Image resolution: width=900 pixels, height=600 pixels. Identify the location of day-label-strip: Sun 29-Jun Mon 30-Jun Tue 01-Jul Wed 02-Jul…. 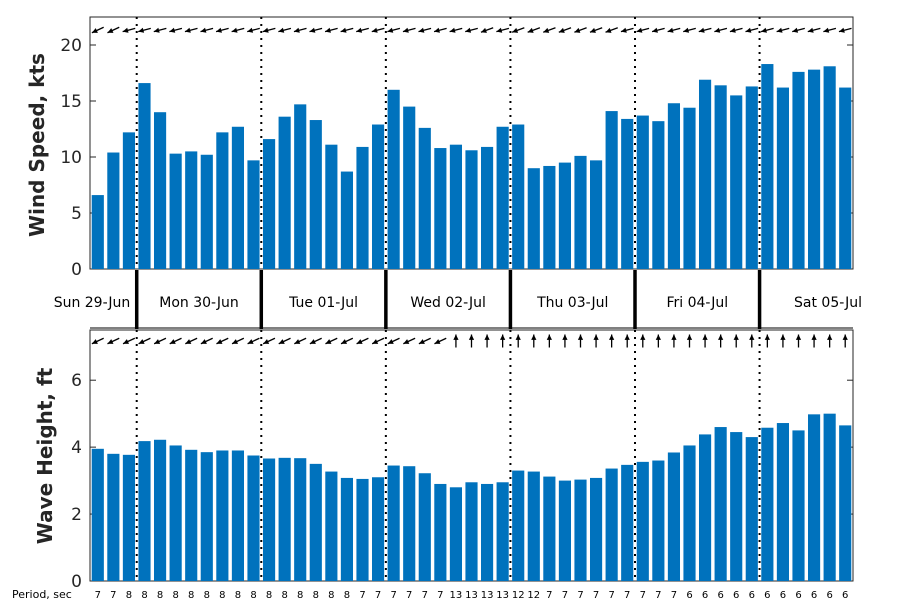
(458, 299).